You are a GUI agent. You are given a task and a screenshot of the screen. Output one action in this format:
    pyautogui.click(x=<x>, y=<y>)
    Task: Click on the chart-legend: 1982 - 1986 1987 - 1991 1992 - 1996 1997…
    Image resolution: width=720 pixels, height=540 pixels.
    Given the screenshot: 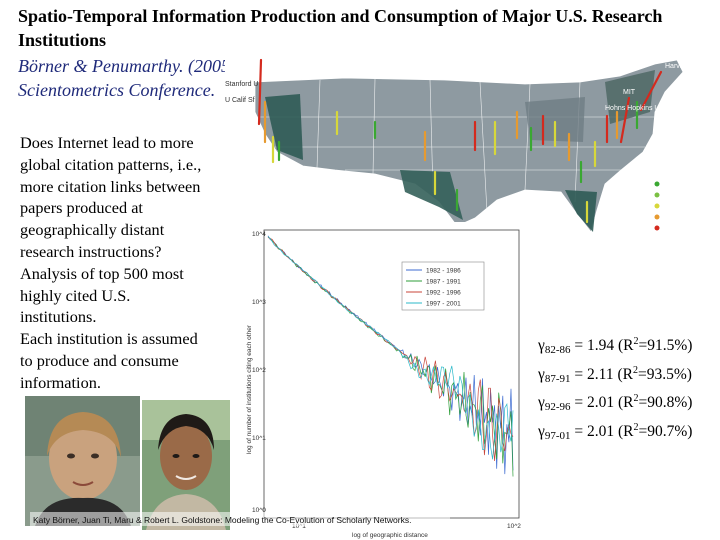 What is the action you would take?
    pyautogui.click(x=443, y=286)
    